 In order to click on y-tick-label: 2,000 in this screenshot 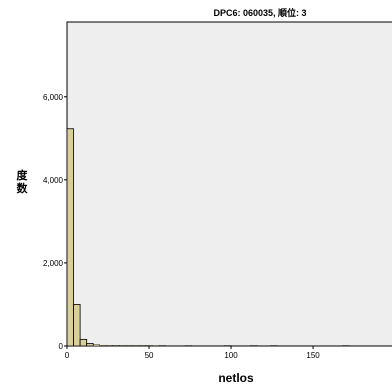, I will do `click(53, 263)`.